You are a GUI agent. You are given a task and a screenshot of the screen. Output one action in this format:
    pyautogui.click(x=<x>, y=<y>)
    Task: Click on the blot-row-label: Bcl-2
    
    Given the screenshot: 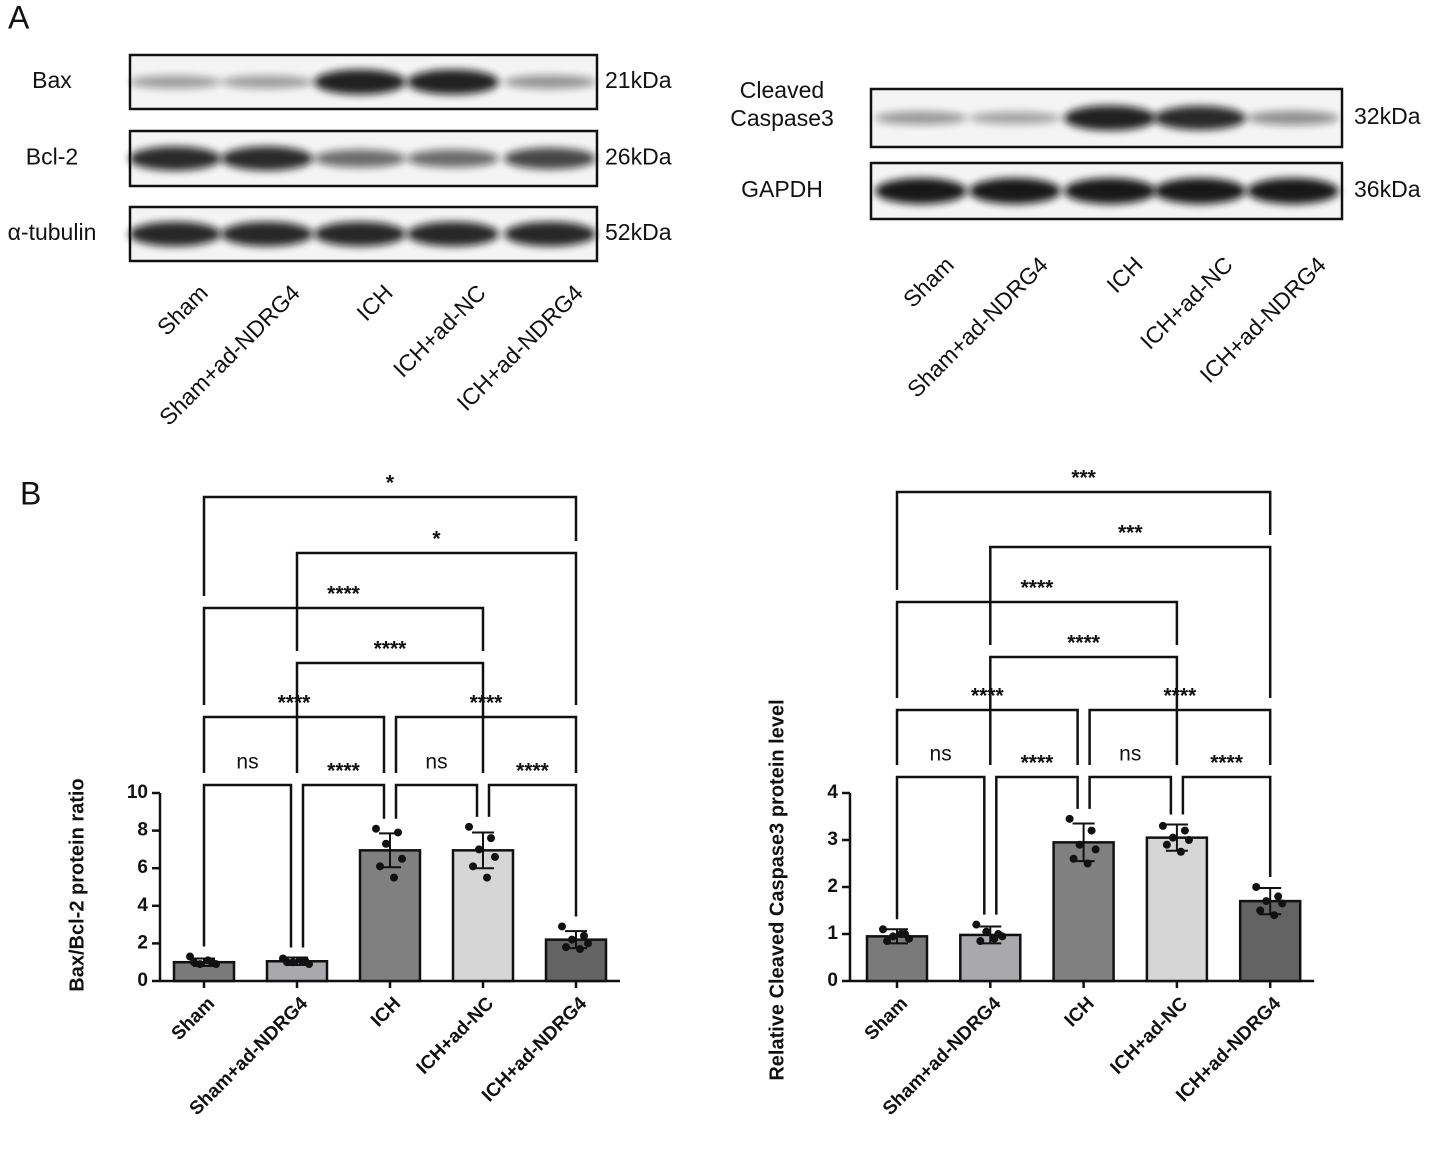 What is the action you would take?
    pyautogui.click(x=52, y=157)
    